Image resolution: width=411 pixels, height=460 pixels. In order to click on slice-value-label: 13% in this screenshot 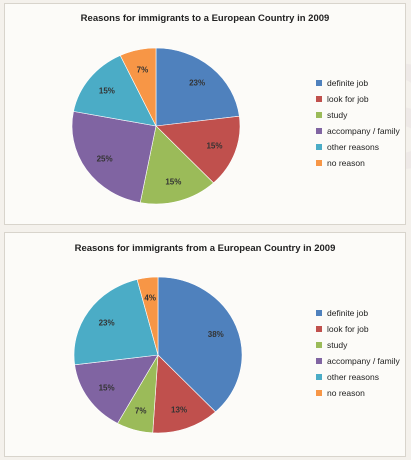, I will do `click(179, 409)`.